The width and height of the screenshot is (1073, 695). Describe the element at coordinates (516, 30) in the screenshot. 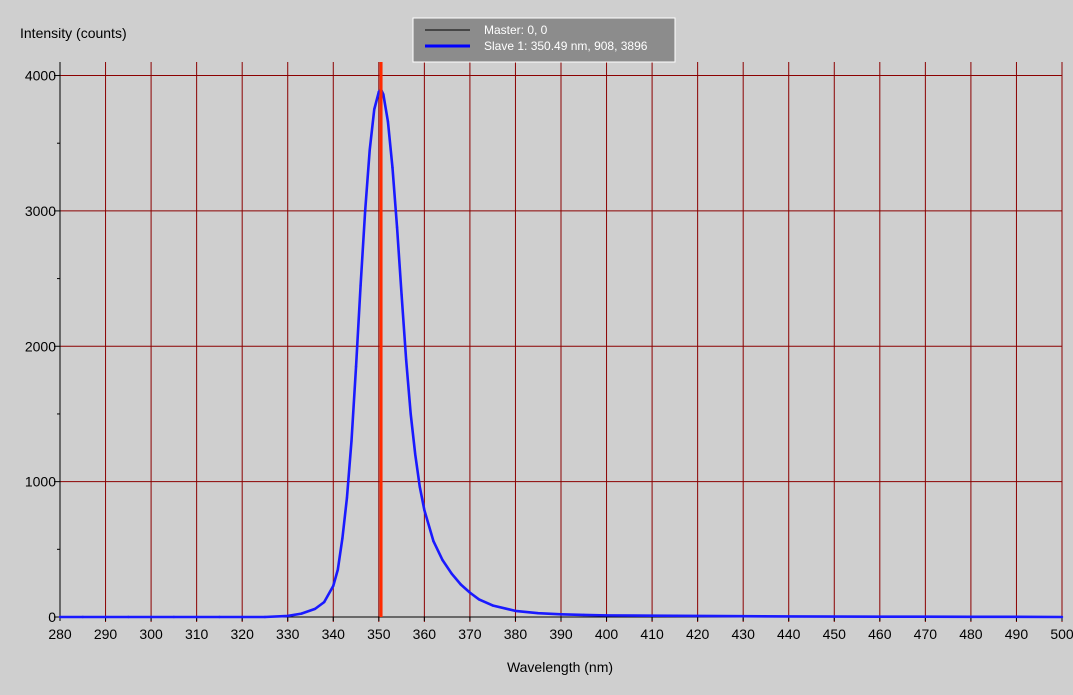

I see `legend-label-master: Master: 0, 0` at that location.